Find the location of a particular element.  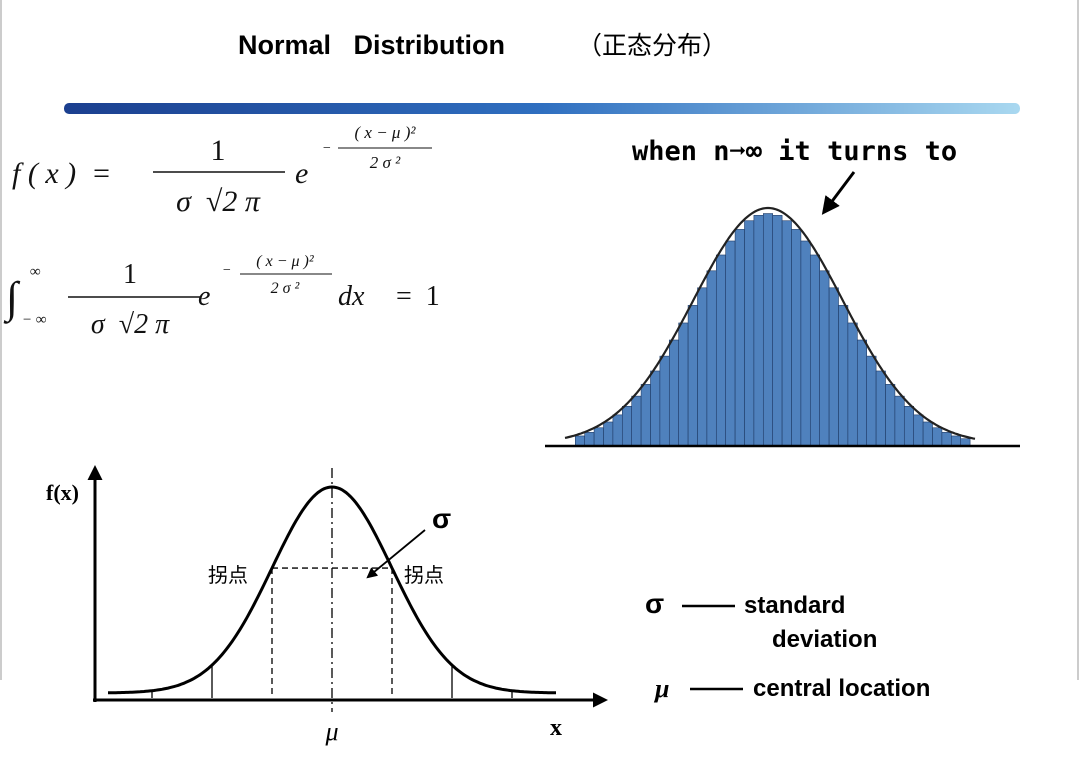

integral-sign: ∫ is located at coordinates (12, 298).